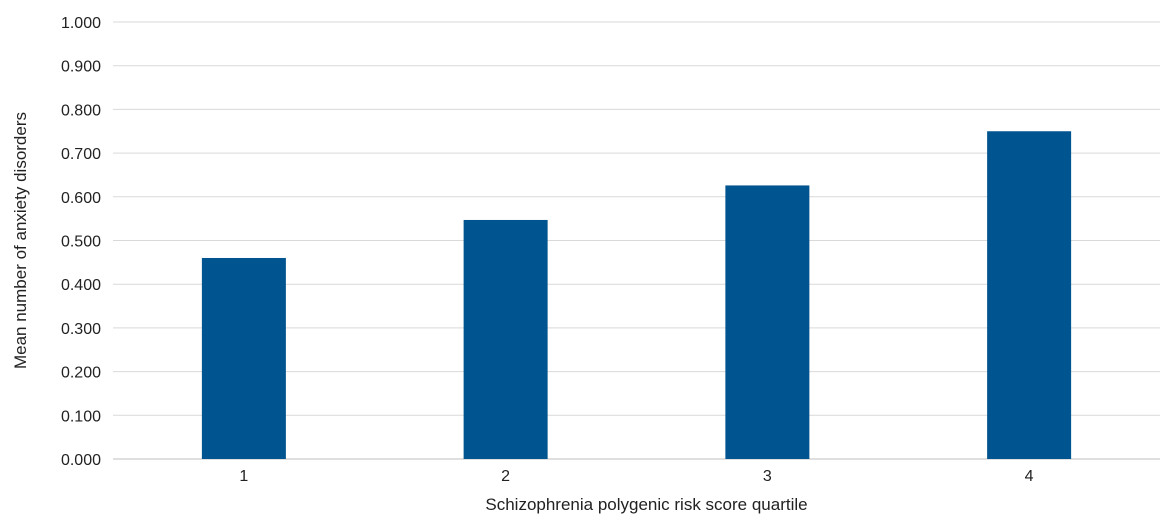 The height and width of the screenshot is (520, 1166). What do you see at coordinates (81, 285) in the screenshot?
I see `y-tick-label: 0.400` at bounding box center [81, 285].